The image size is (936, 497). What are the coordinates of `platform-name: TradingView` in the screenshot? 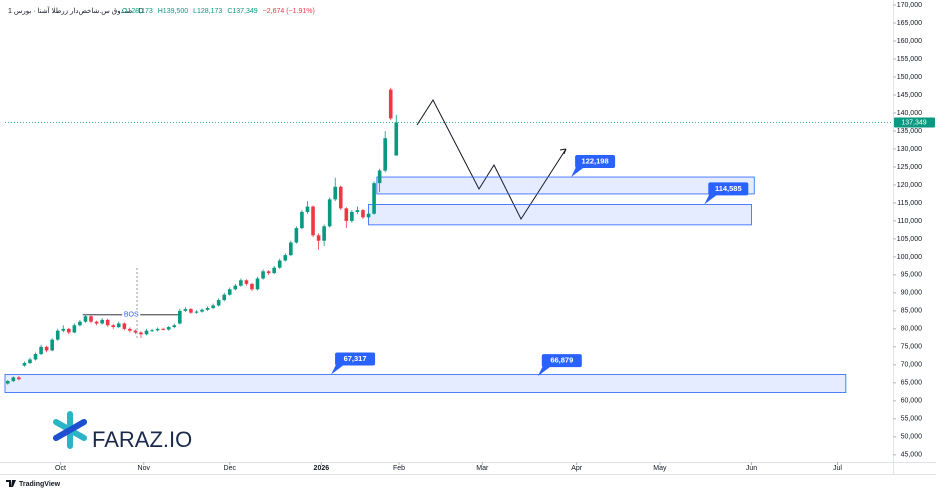 It's located at (40, 484).